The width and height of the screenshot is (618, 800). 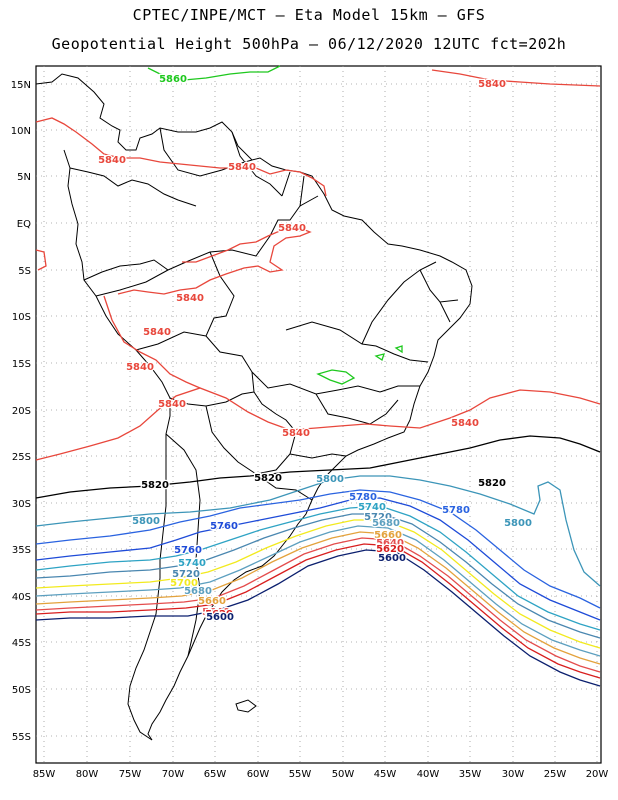 What do you see at coordinates (184, 583) in the screenshot?
I see `contour-label: 5700` at bounding box center [184, 583].